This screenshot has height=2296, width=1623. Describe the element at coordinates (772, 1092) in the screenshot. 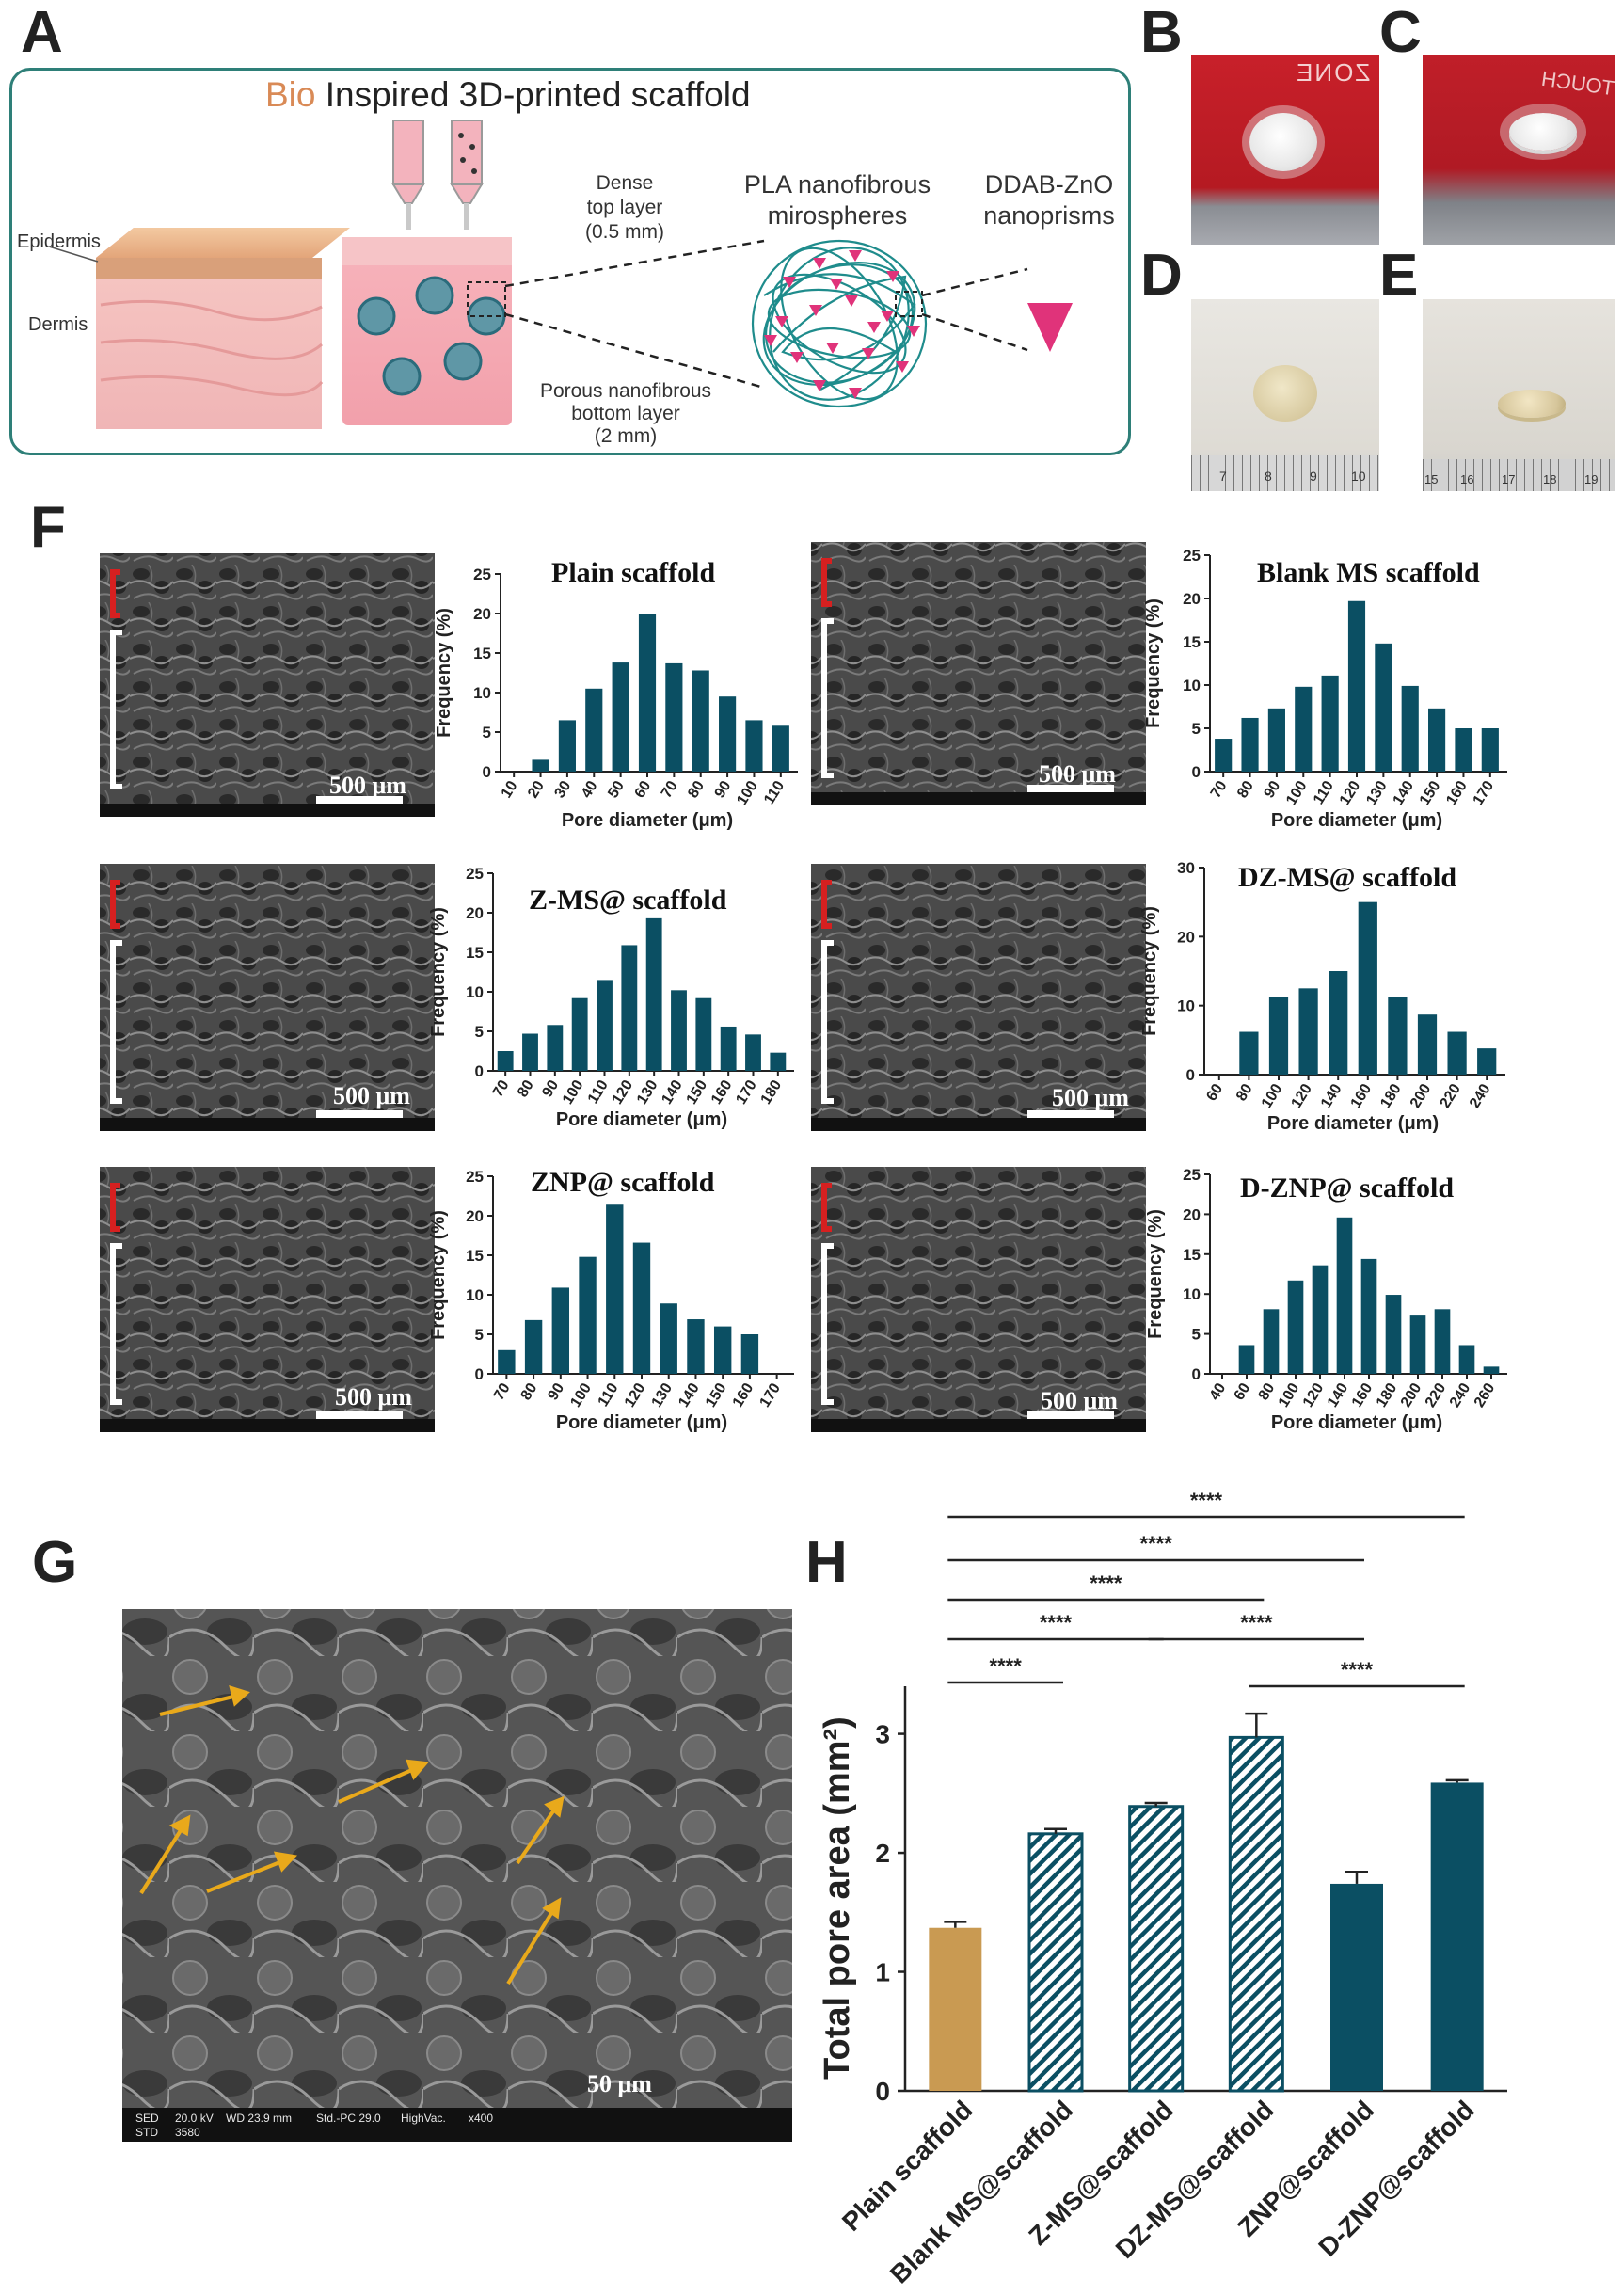

I see `hist-2-xtick-label: 180` at that location.